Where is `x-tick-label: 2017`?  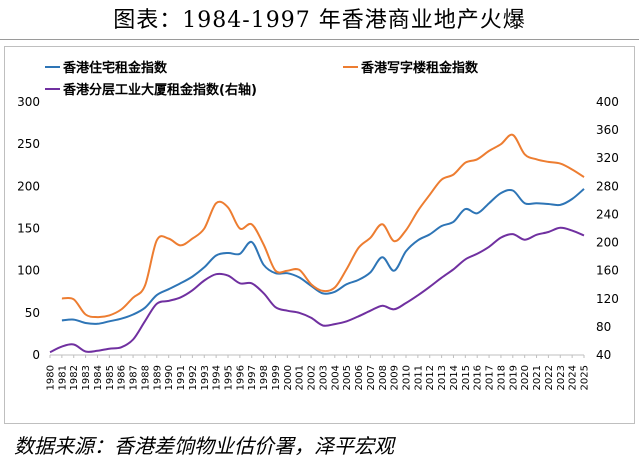
x-tick-label: 2017 is located at coordinates (490, 377).